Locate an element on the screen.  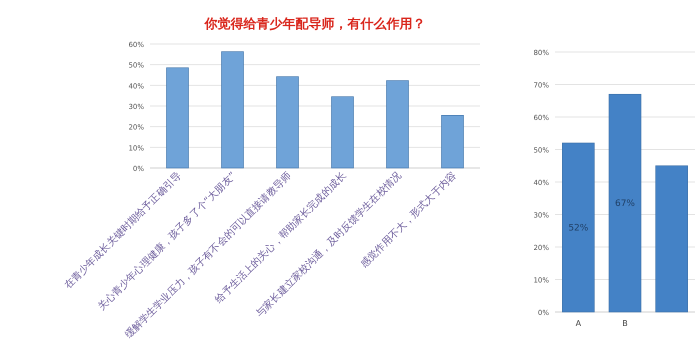
x-tick-label: A is located at coordinates (579, 323).